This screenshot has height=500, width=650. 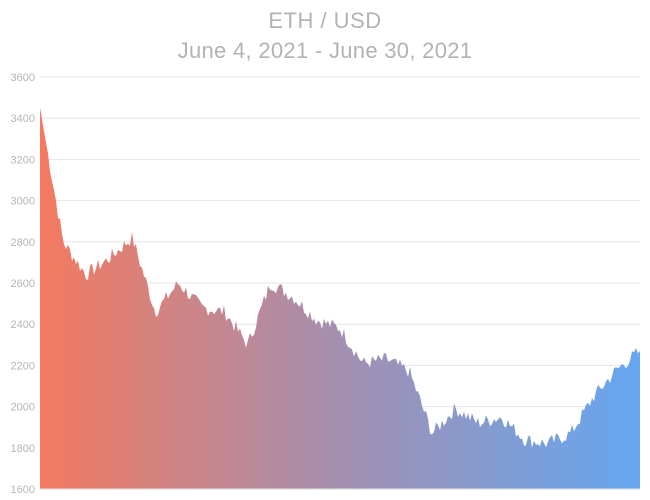 I want to click on y-tick-label: 2600, so click(x=23, y=284).